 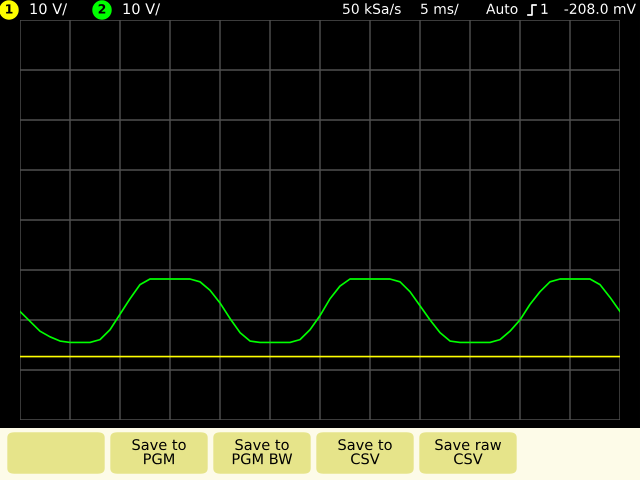 What do you see at coordinates (502, 9) in the screenshot?
I see `text: Auto` at bounding box center [502, 9].